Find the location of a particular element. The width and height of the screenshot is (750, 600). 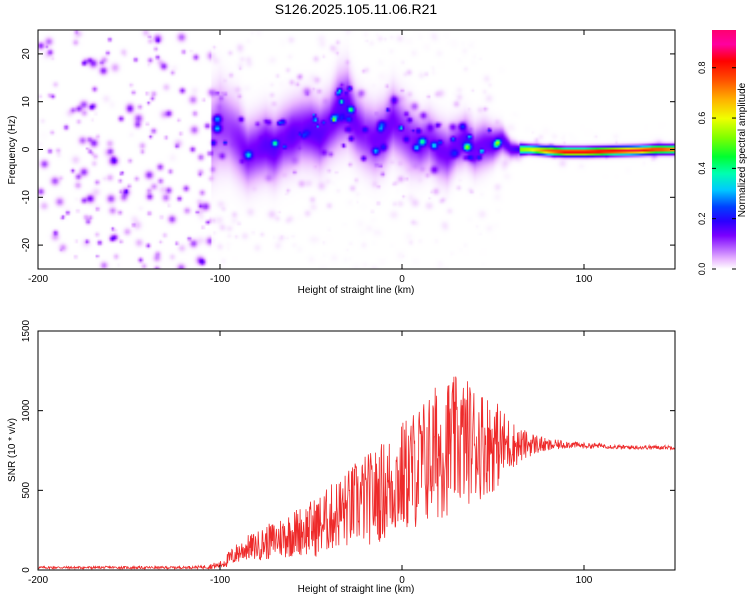

colorbar-gradient is located at coordinates (724, 149).